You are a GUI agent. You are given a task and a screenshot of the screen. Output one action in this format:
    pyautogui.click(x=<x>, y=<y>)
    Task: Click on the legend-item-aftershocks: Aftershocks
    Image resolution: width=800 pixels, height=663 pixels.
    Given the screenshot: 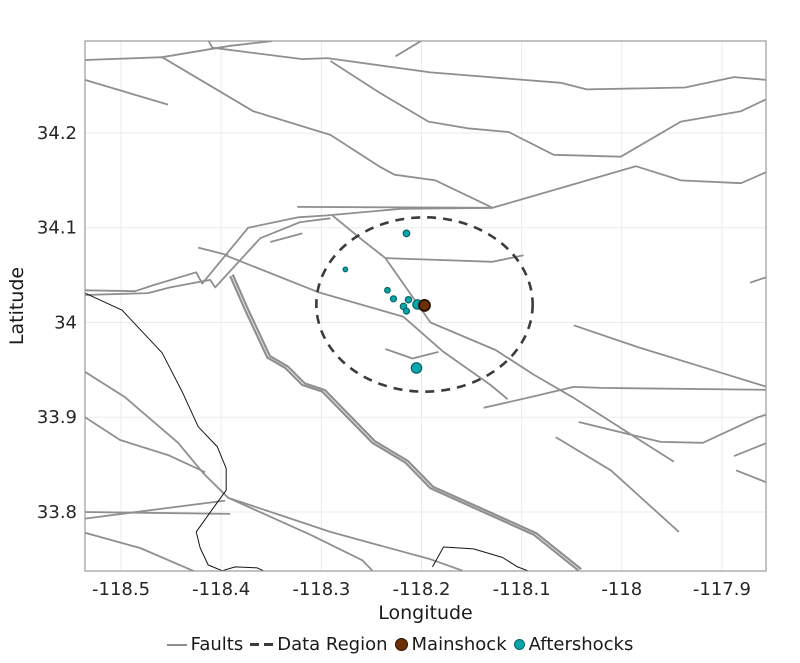 What is the action you would take?
    pyautogui.click(x=573, y=644)
    